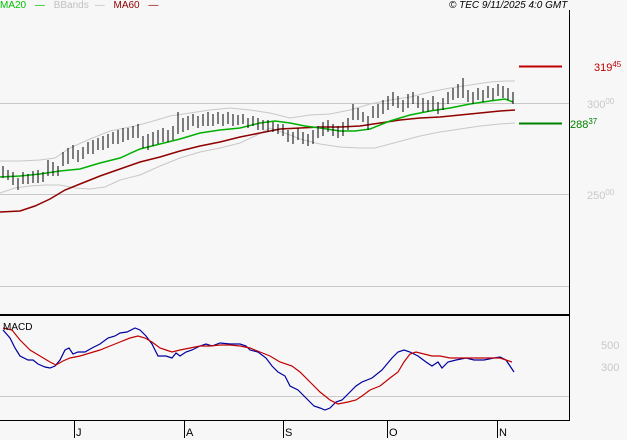  What do you see at coordinates (610, 346) in the screenshot?
I see `macd-y-label-500: 500` at bounding box center [610, 346].